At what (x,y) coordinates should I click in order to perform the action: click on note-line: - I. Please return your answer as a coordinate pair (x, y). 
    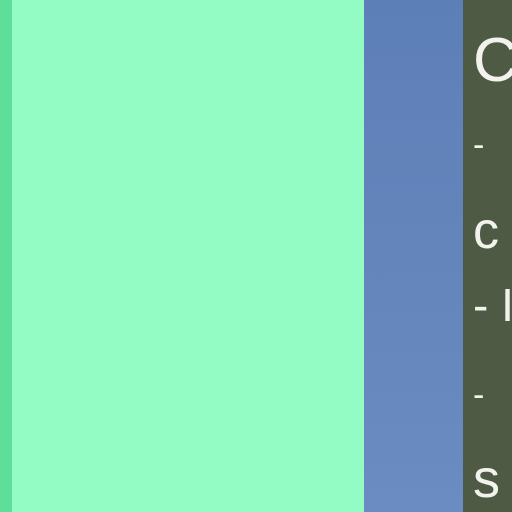
    Looking at the image, I should click on (492, 305).